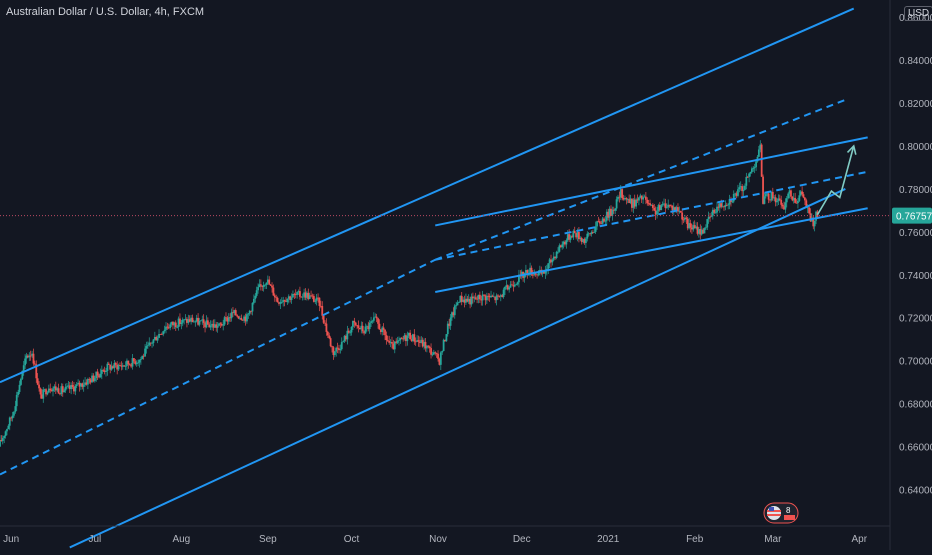 Image resolution: width=932 pixels, height=555 pixels. Describe the element at coordinates (918, 13) in the screenshot. I see `currency-label: USD` at that location.